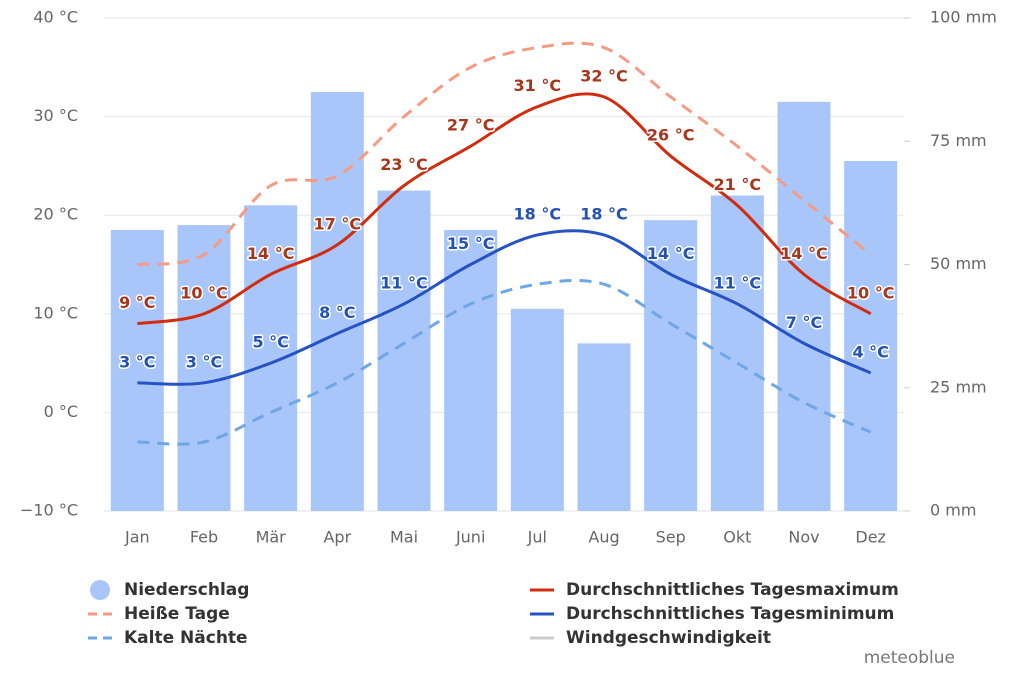 The image size is (1024, 683). I want to click on legend-label: Kalte Nächte, so click(186, 638).